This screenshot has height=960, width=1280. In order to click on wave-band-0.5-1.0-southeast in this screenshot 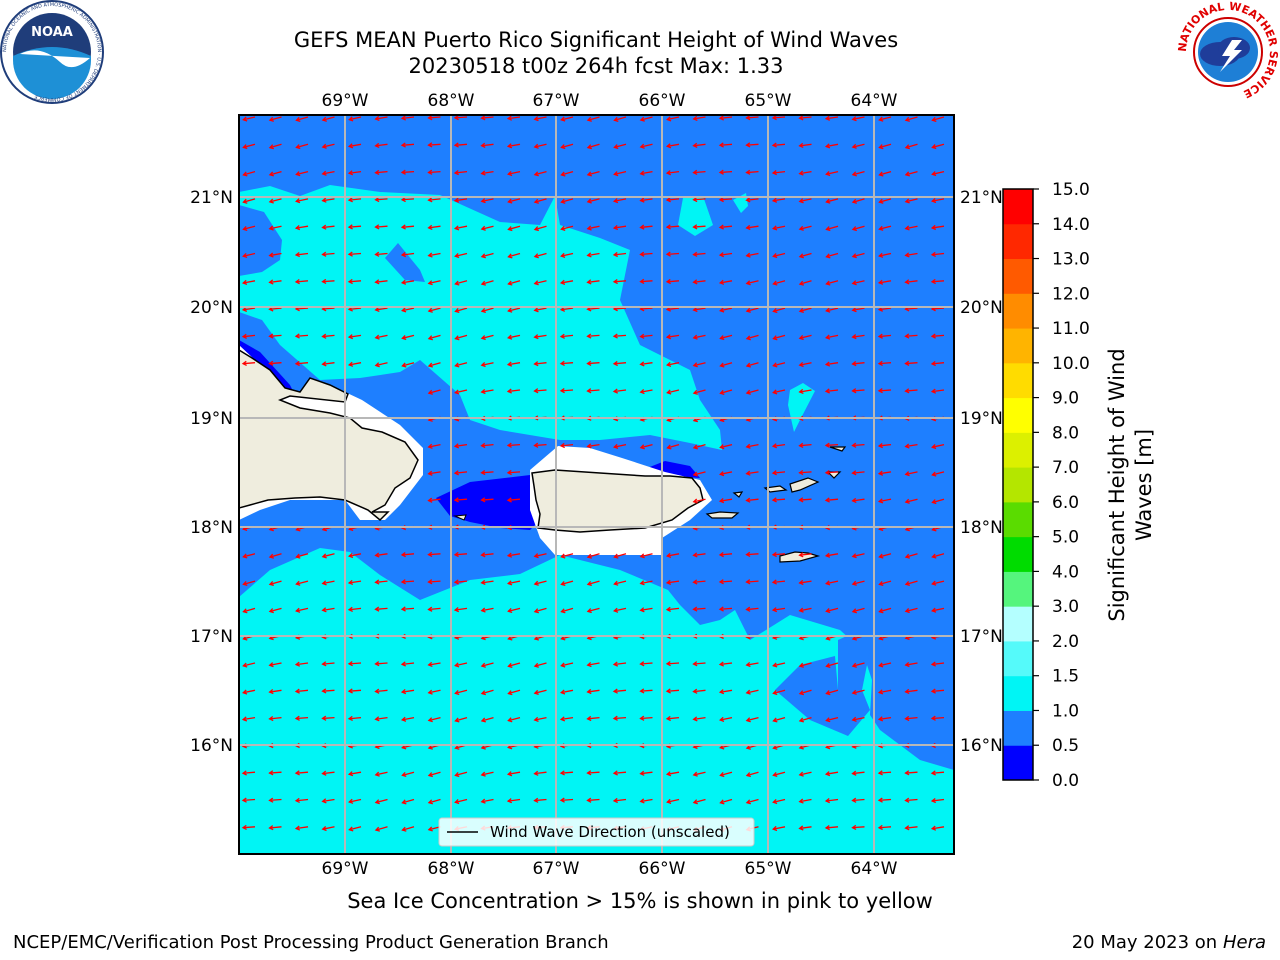, I will do `click(822, 696)`.